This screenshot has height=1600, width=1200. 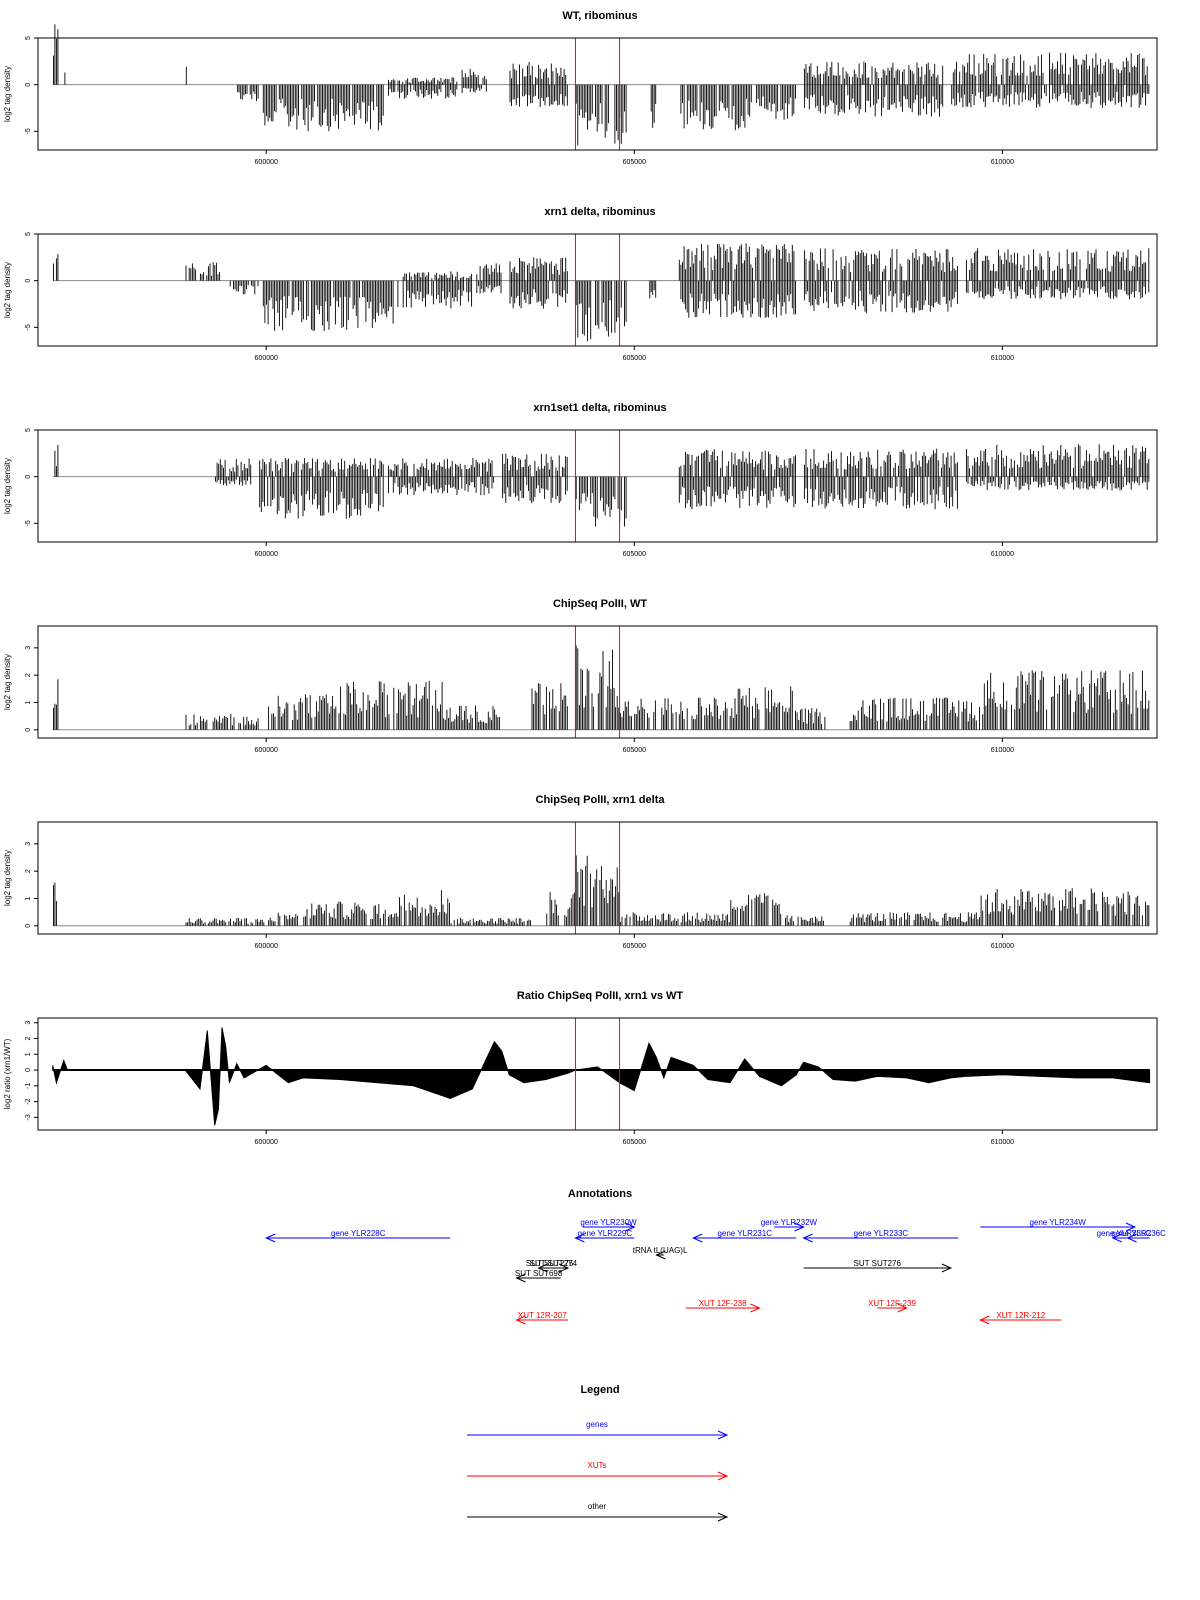 What do you see at coordinates (542, 1315) in the screenshot?
I see `annotation-label: XUT 12R-207` at bounding box center [542, 1315].